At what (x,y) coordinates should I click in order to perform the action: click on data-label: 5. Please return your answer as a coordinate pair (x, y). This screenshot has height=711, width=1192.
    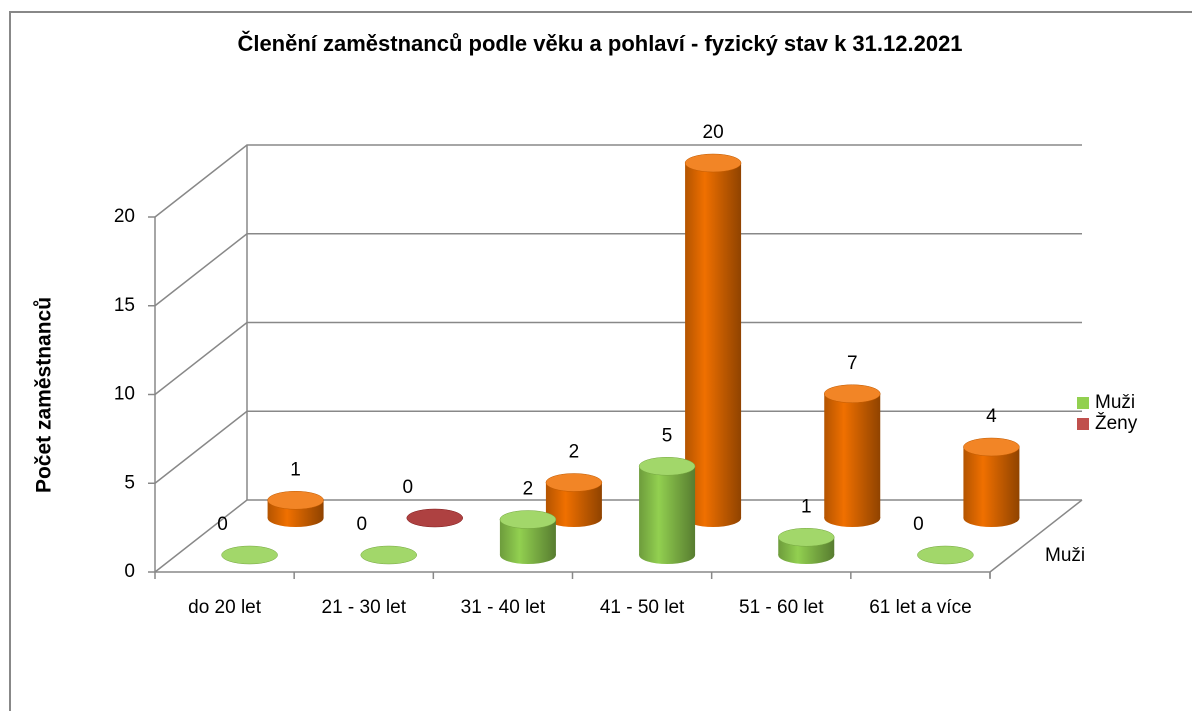
    Looking at the image, I should click on (667, 435).